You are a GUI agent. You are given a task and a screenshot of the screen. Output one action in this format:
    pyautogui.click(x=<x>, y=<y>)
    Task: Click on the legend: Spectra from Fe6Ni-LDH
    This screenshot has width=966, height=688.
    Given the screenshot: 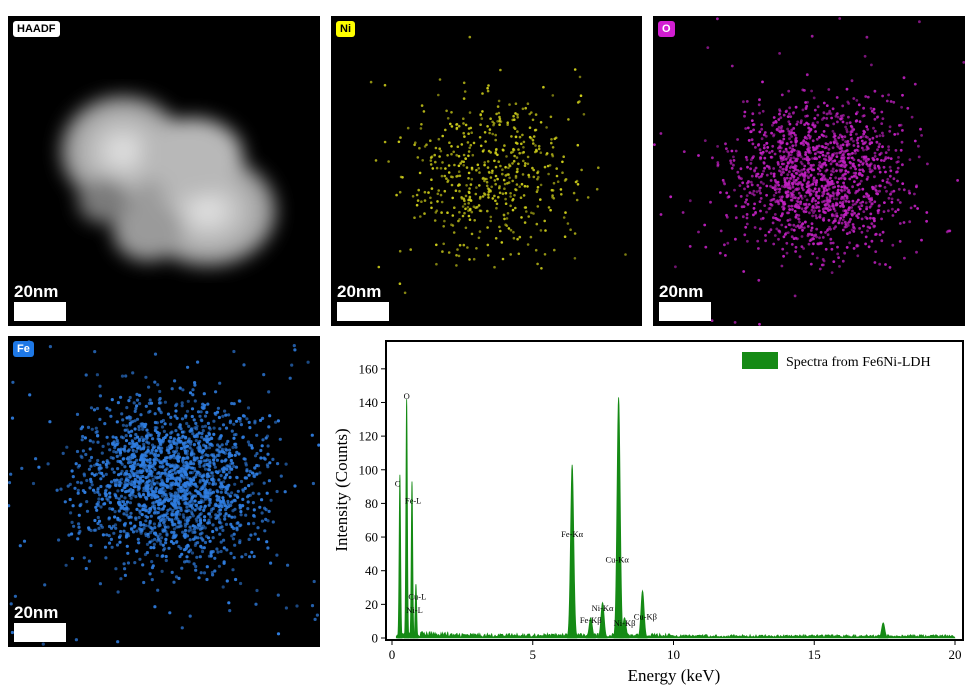 What is the action you would take?
    pyautogui.click(x=836, y=361)
    